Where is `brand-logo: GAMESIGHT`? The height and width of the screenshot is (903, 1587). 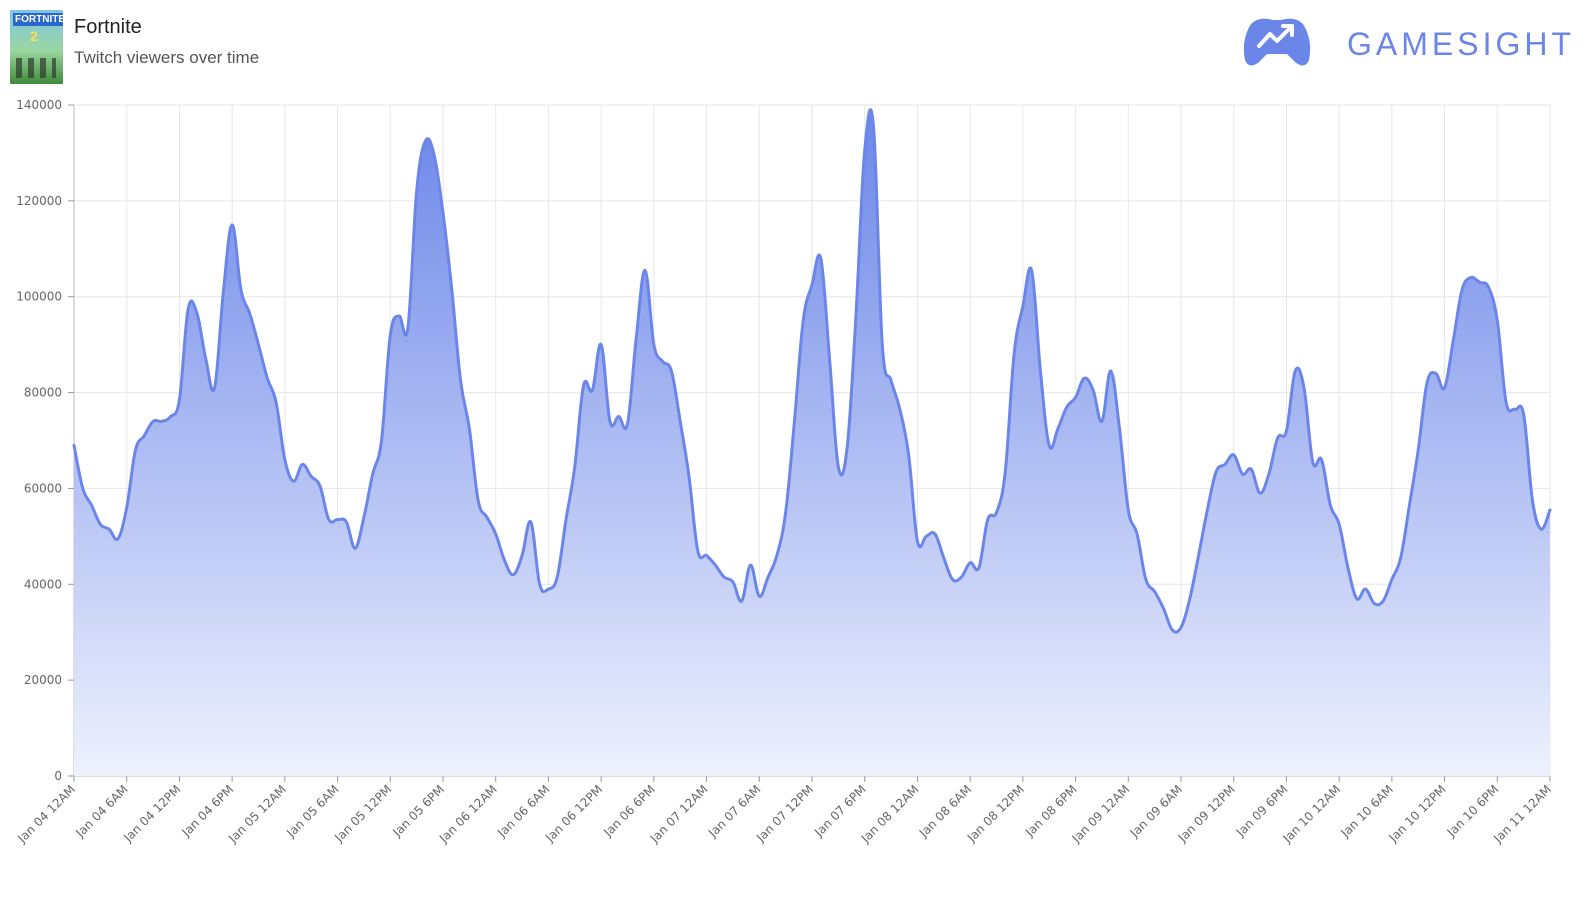 brand-logo: GAMESIGHT is located at coordinates (1404, 40).